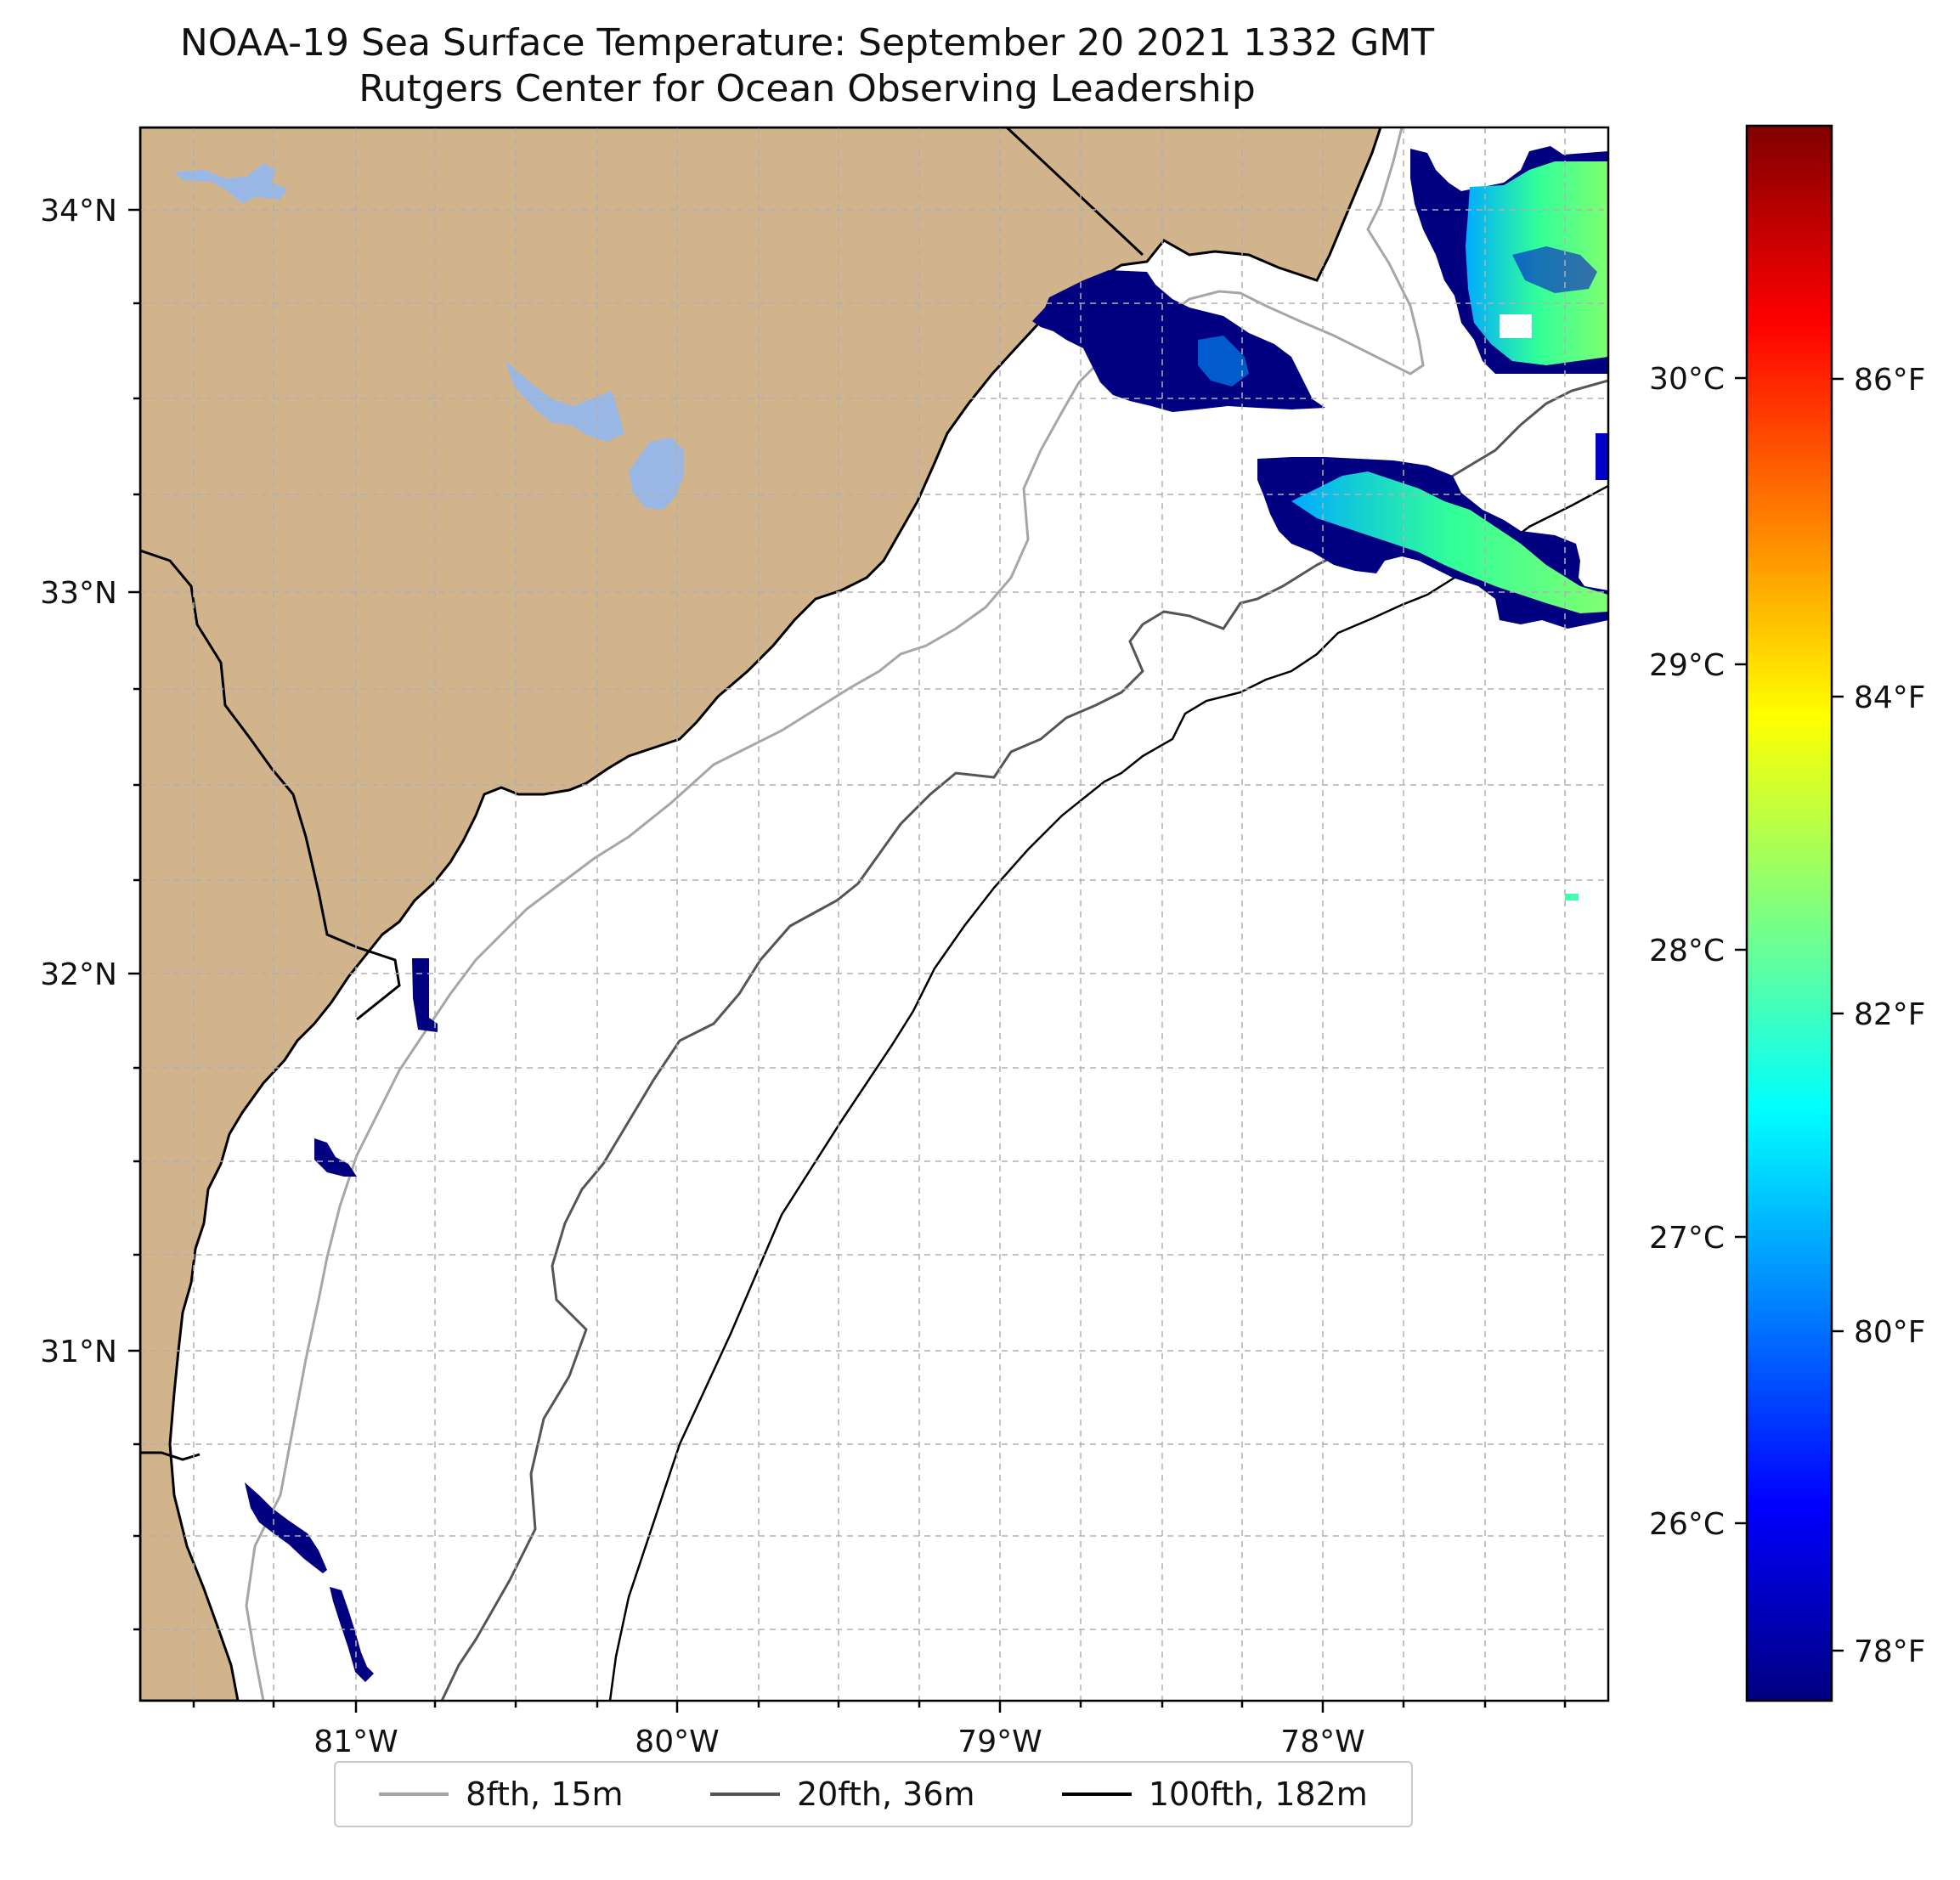  What do you see at coordinates (1572, 897) in the screenshot?
I see `sst-pixel-east` at bounding box center [1572, 897].